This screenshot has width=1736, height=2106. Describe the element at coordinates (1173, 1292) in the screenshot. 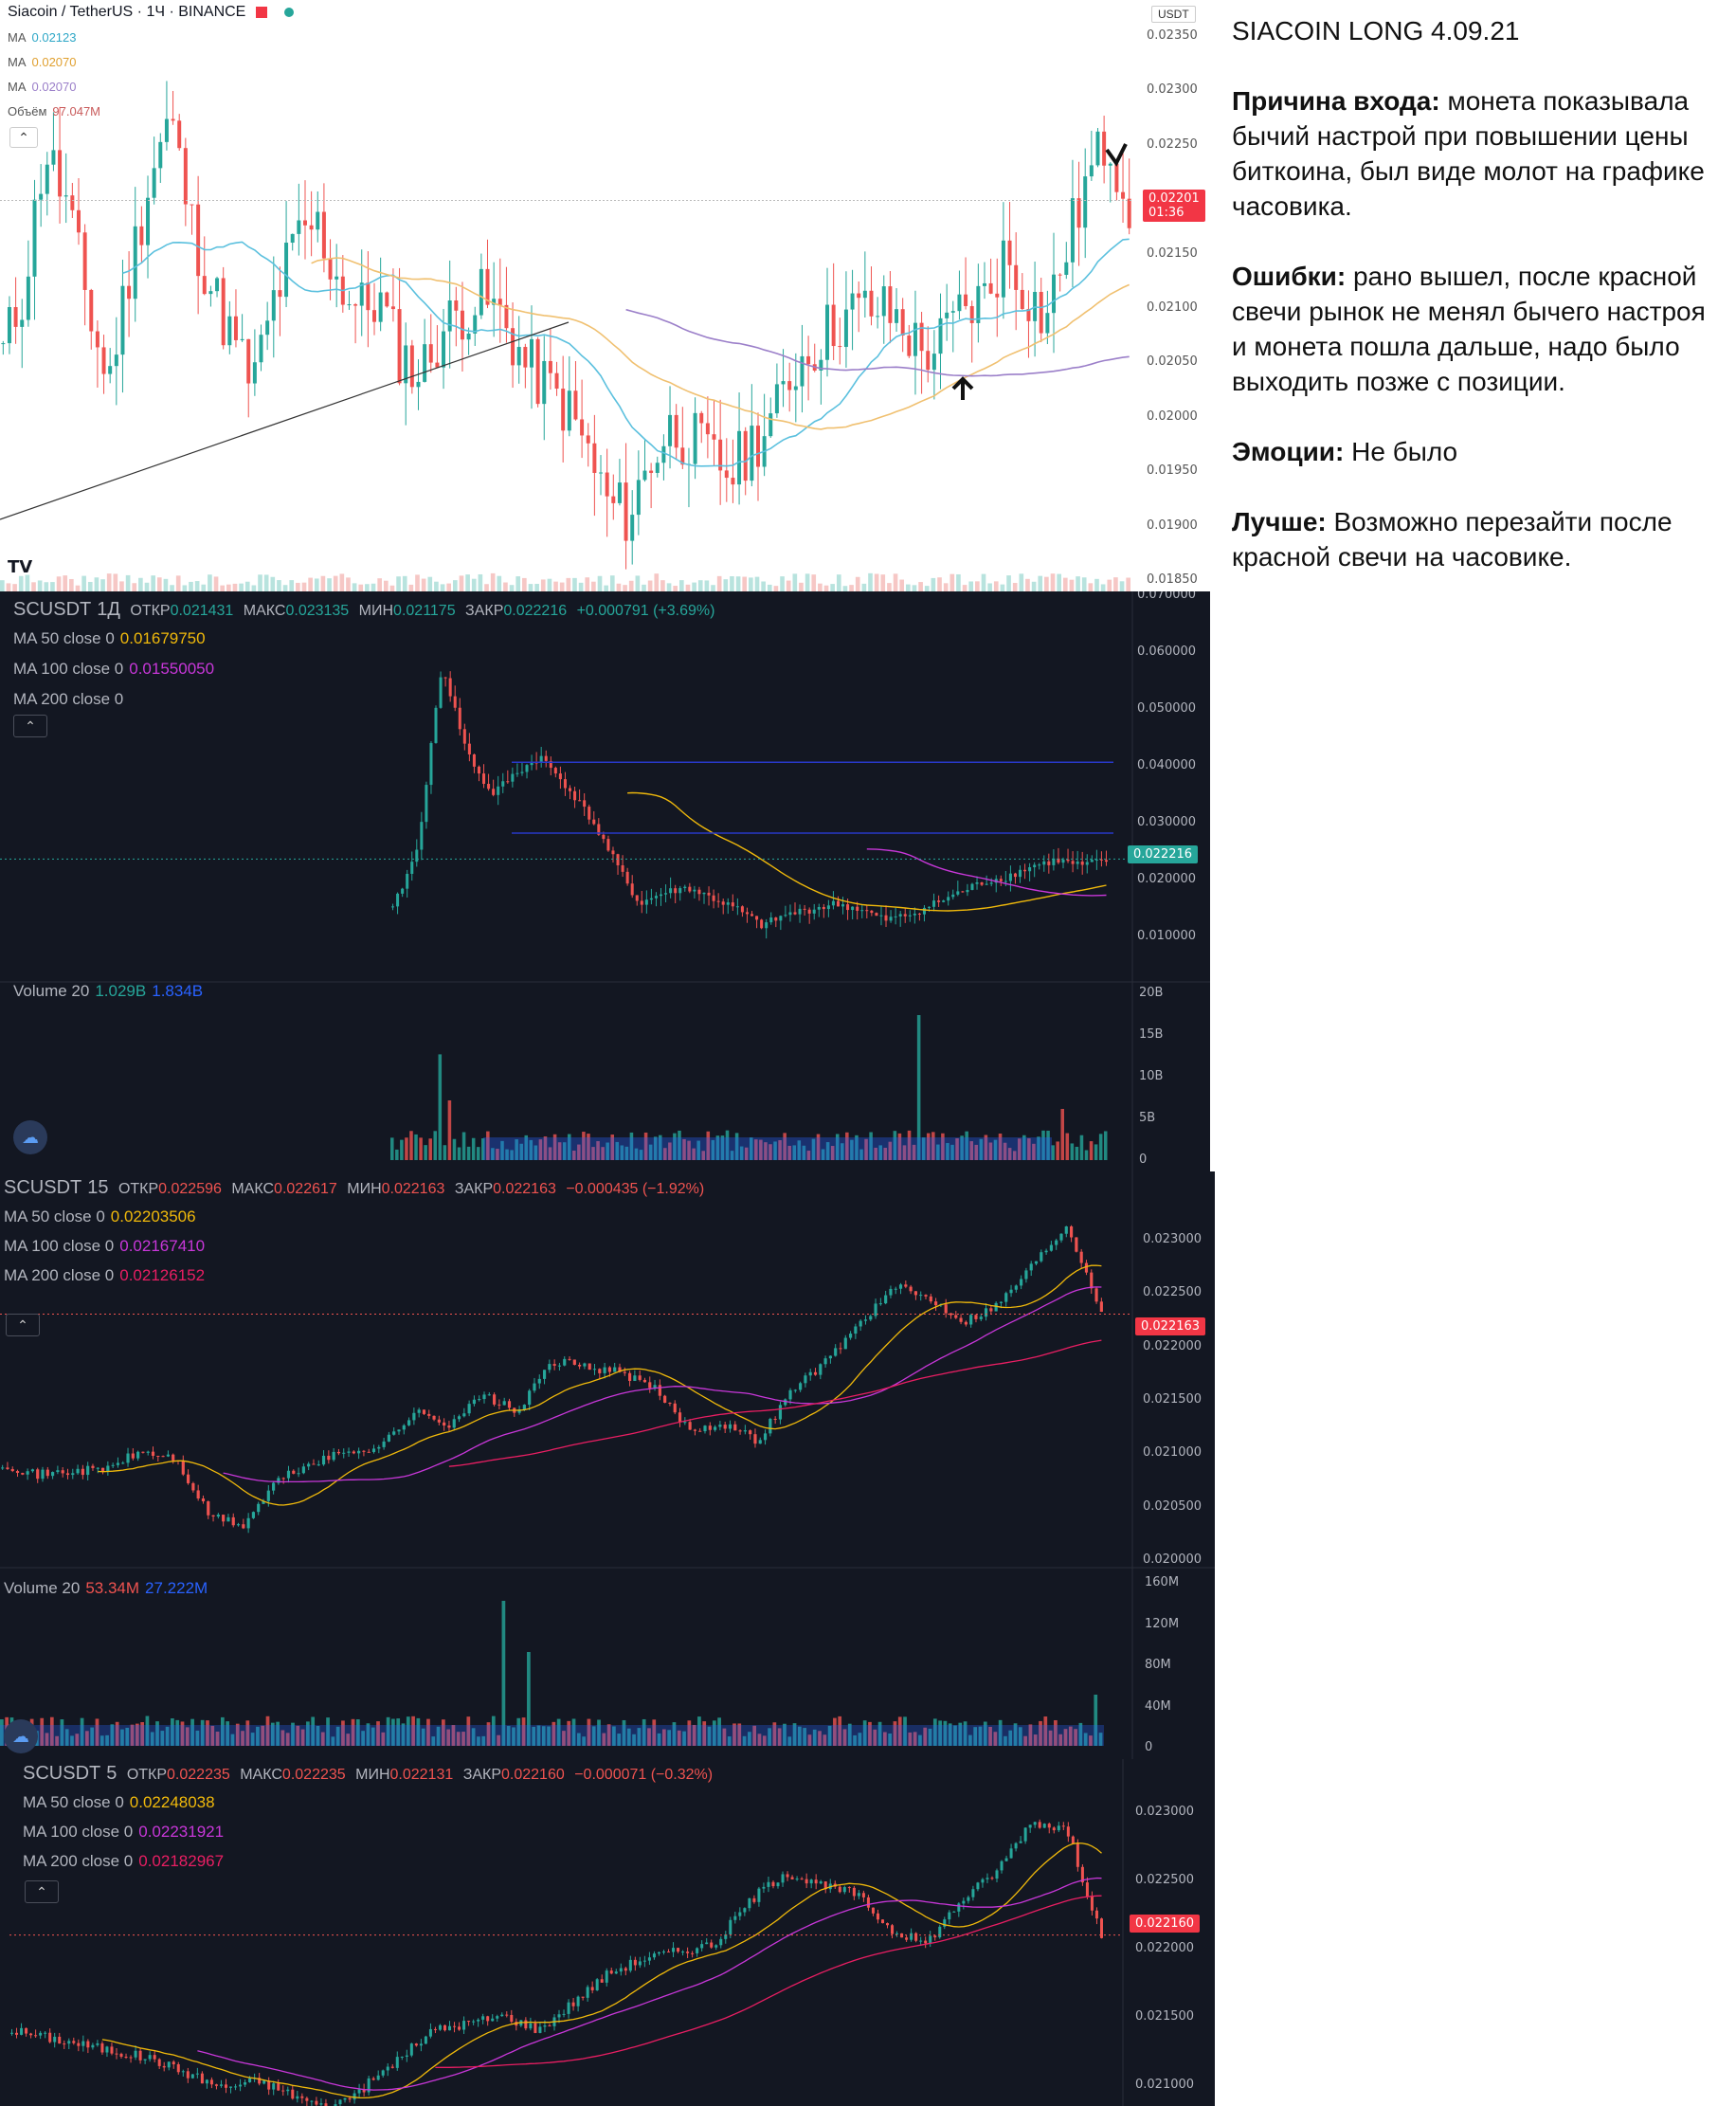

I see `price-tick: 0.022500` at that location.